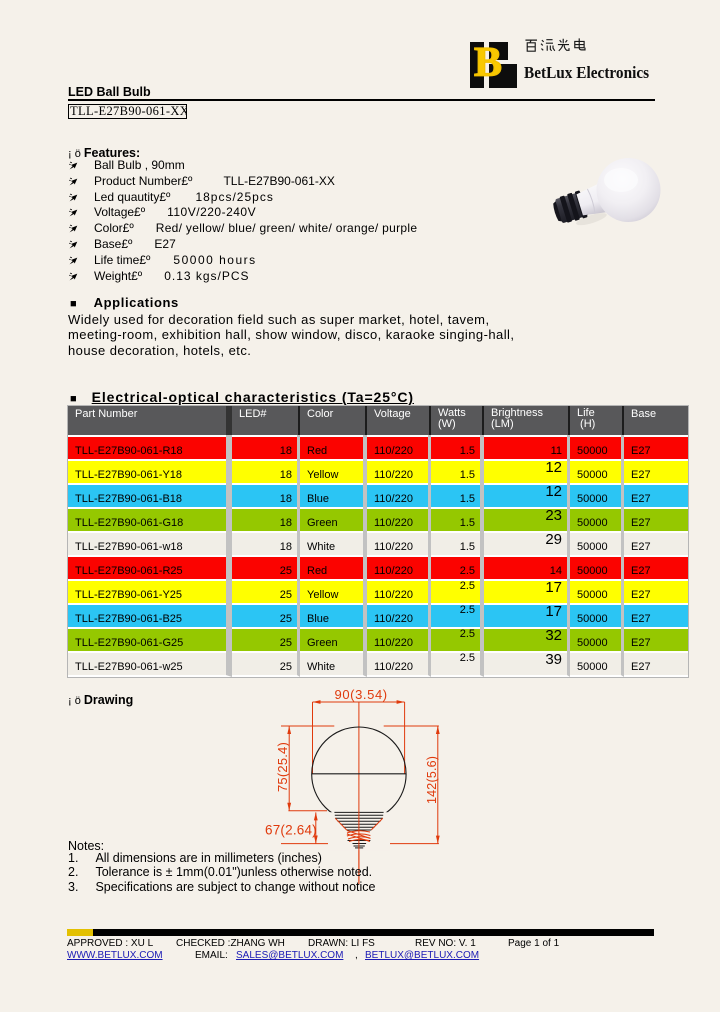 This screenshot has height=1012, width=720. Describe the element at coordinates (432, 780) in the screenshot. I see `svg-text: 142(5.6)` at that location.